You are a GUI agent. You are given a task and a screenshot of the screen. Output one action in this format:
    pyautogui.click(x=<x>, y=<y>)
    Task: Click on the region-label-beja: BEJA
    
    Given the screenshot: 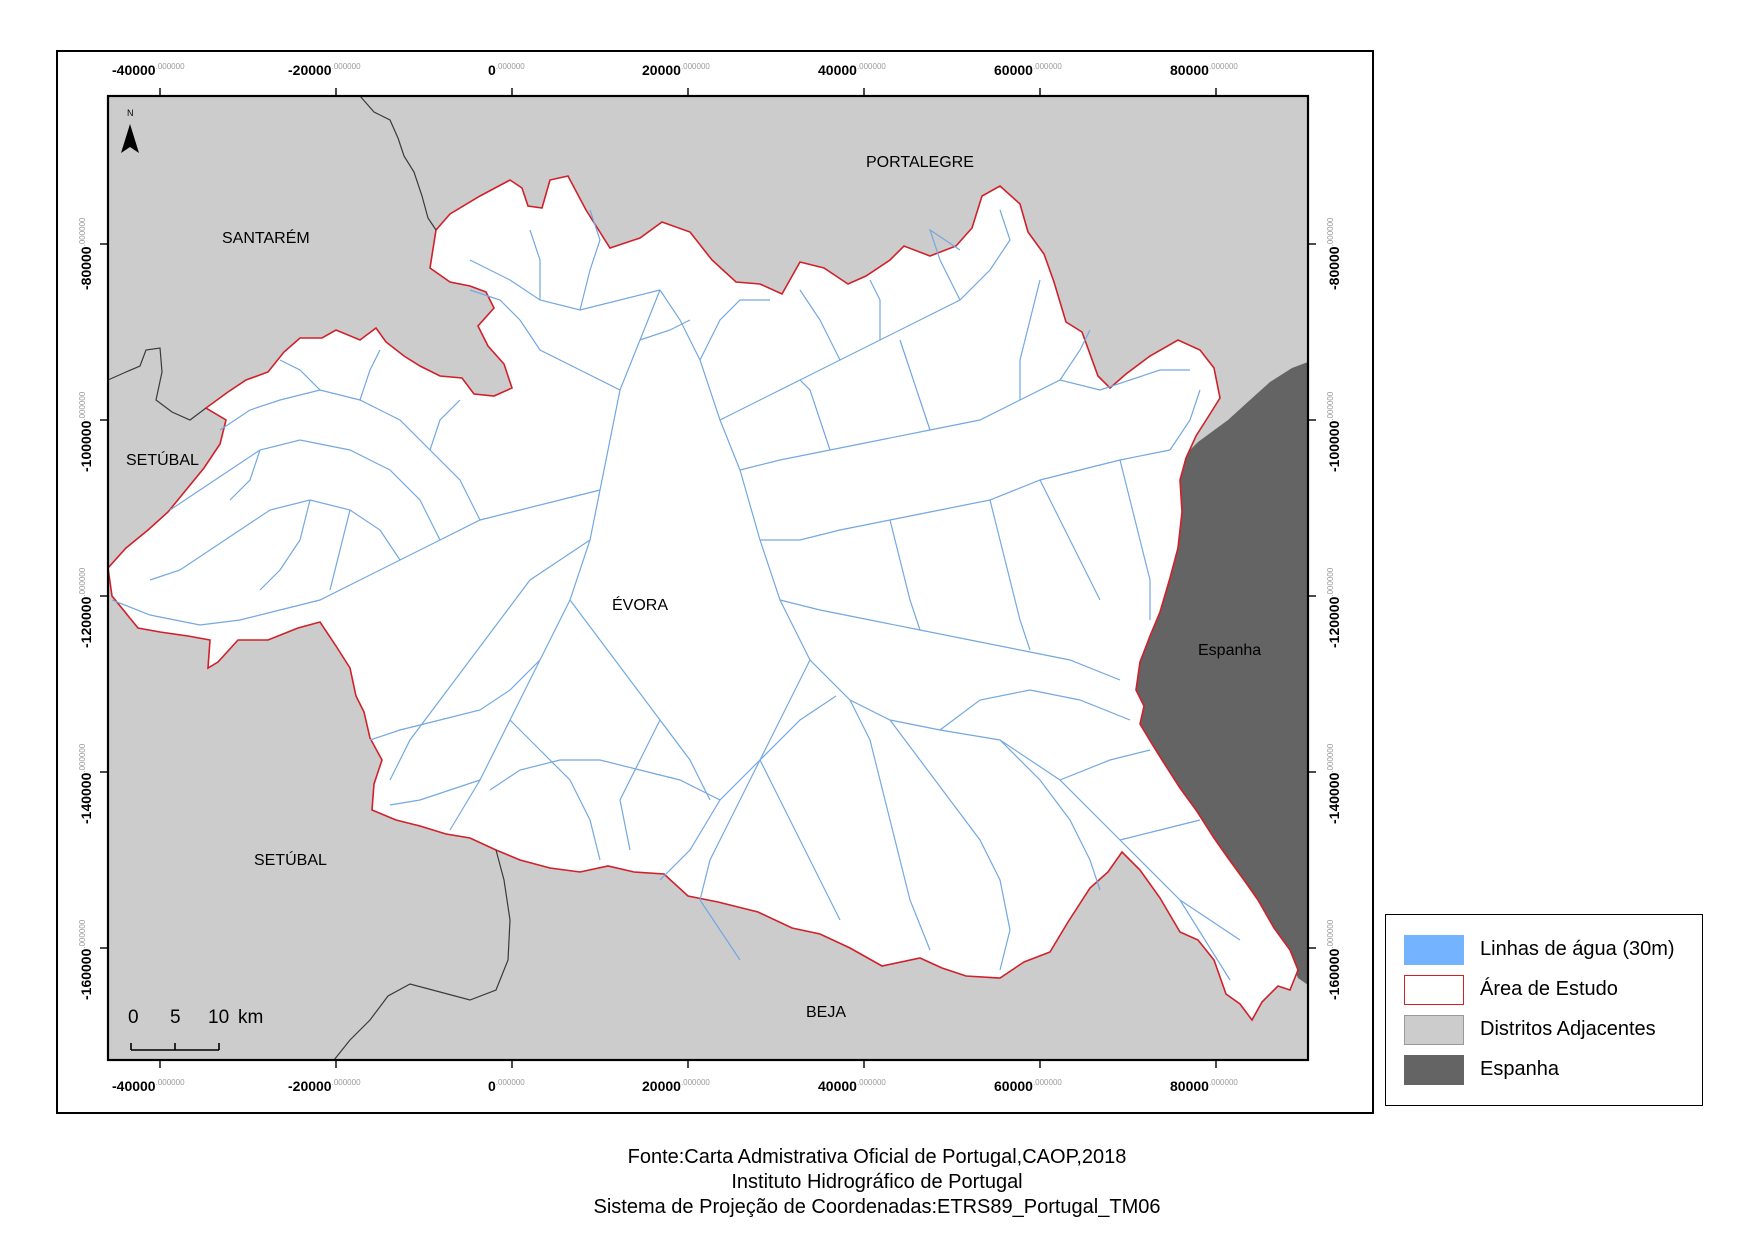 What is the action you would take?
    pyautogui.click(x=826, y=1012)
    